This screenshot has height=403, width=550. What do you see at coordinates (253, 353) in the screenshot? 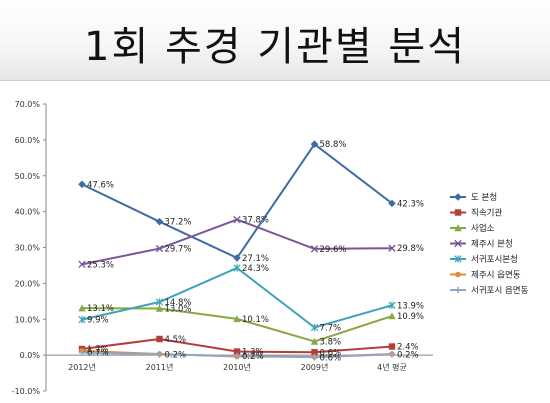
I see `data-label: 1.3%` at bounding box center [253, 353].